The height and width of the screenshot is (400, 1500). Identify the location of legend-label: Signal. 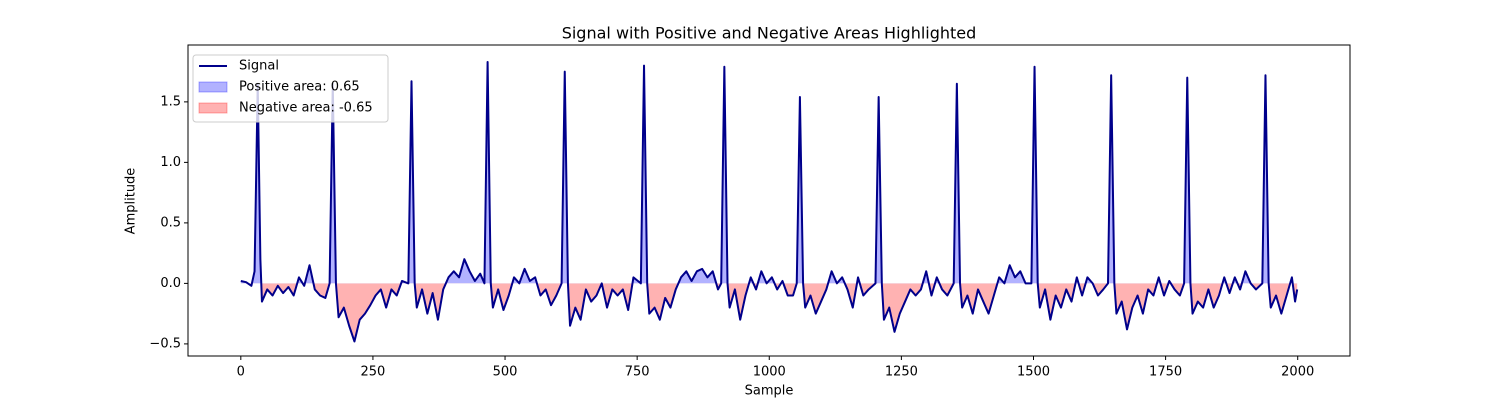
(259, 66).